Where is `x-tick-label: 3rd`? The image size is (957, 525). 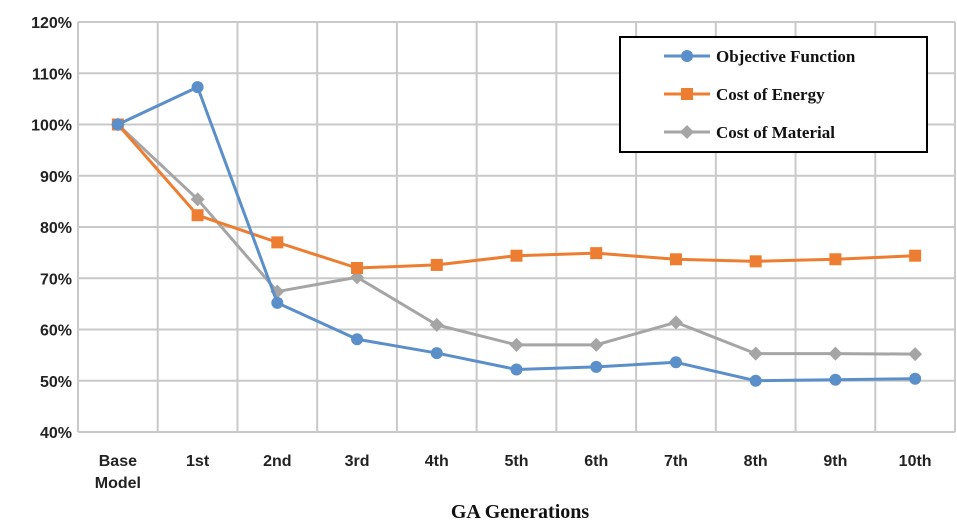
x-tick-label: 3rd is located at coordinates (357, 461).